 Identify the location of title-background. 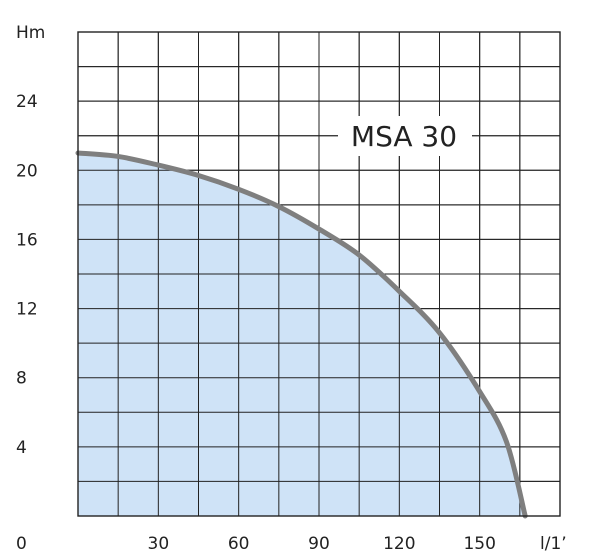
(405, 136).